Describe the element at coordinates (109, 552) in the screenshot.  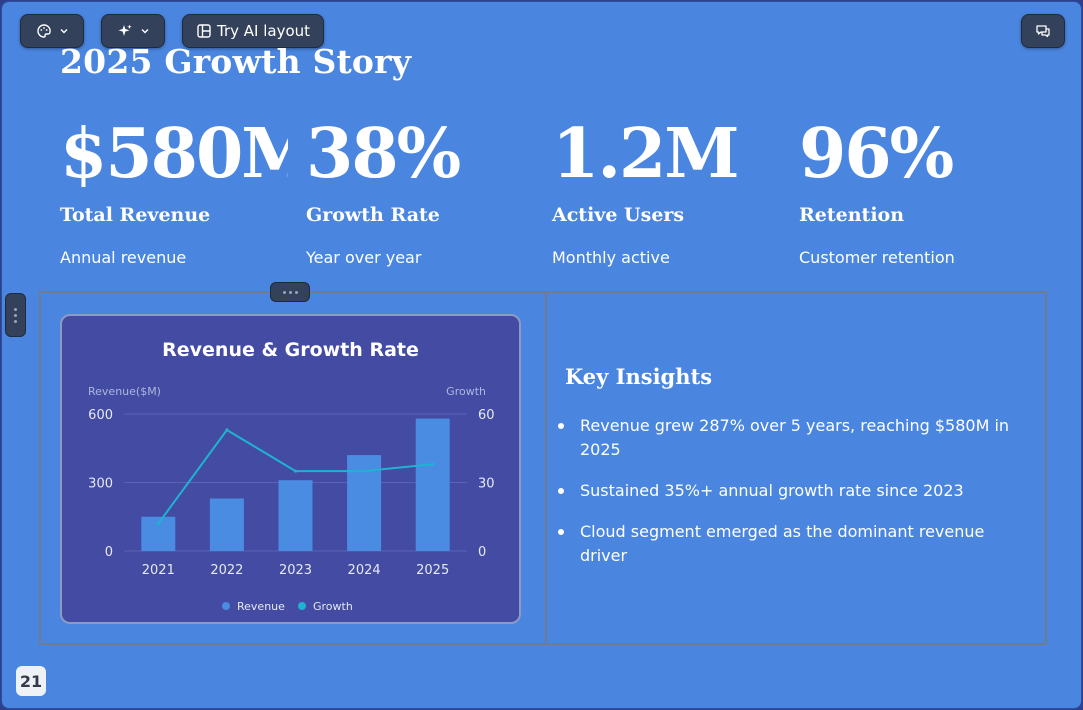
I see `y-left-tick-label: 0` at that location.